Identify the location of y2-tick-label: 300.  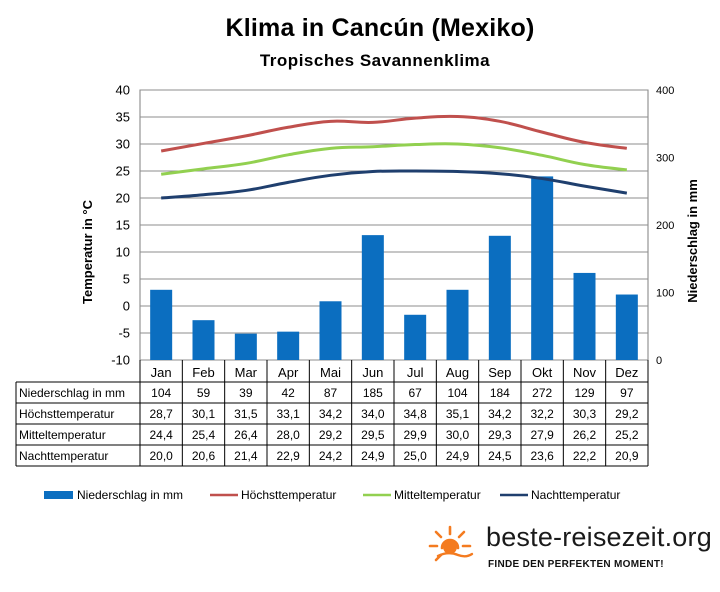
(665, 159).